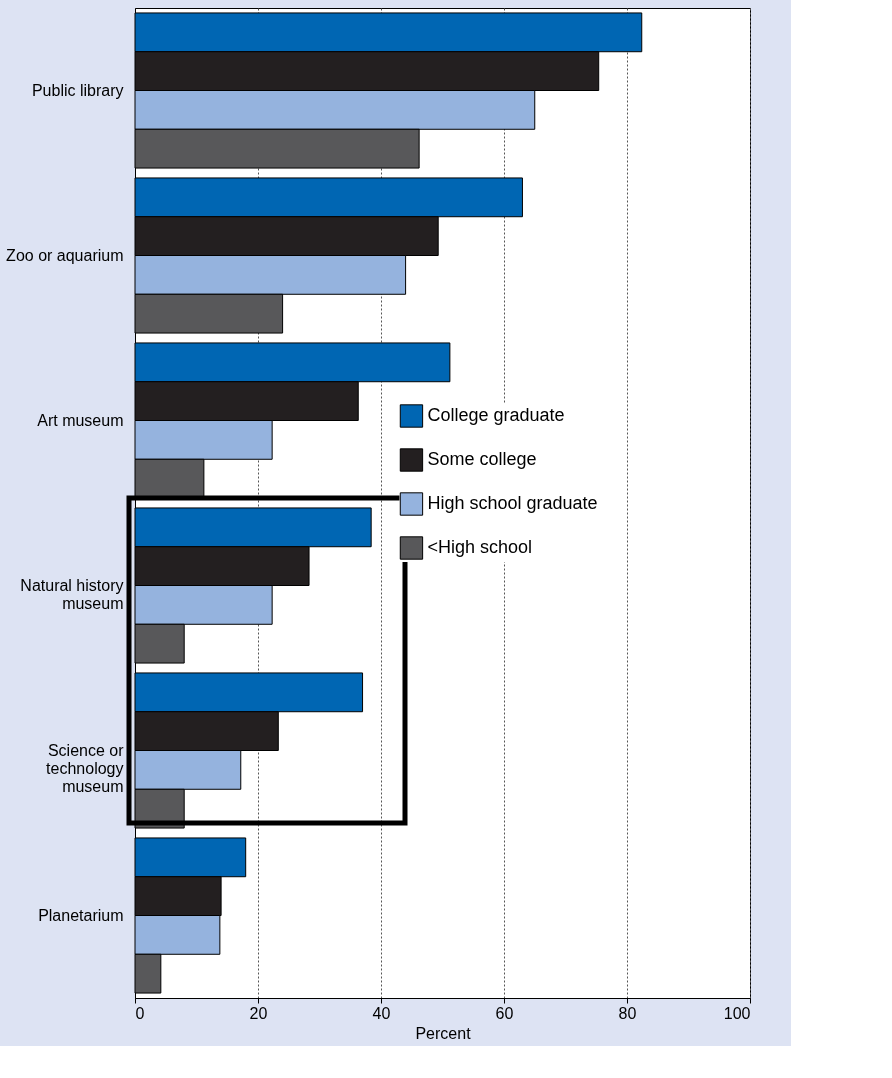 Image resolution: width=892 pixels, height=1078 pixels. Describe the element at coordinates (482, 459) in the screenshot. I see `legend-label: Some college` at that location.